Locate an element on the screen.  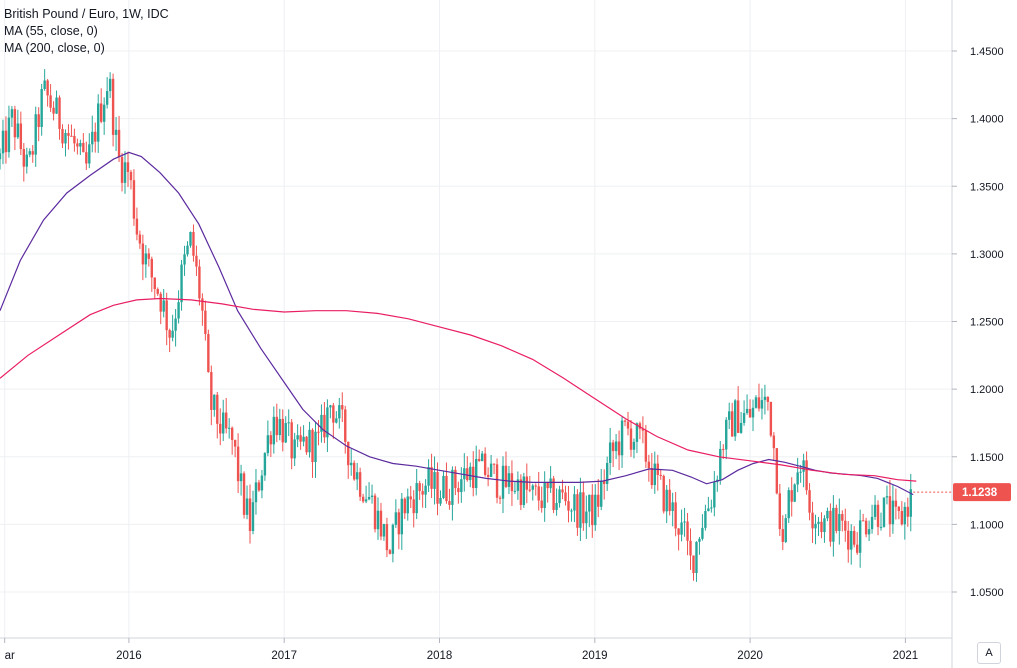
last-price-label-text: 1.1238 is located at coordinates (980, 493).